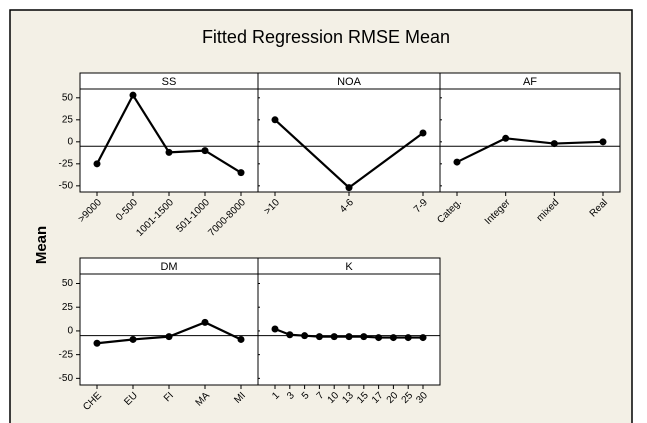 The height and width of the screenshot is (423, 647). Describe the element at coordinates (349, 82) in the screenshot. I see `panel-title: NOA` at that location.